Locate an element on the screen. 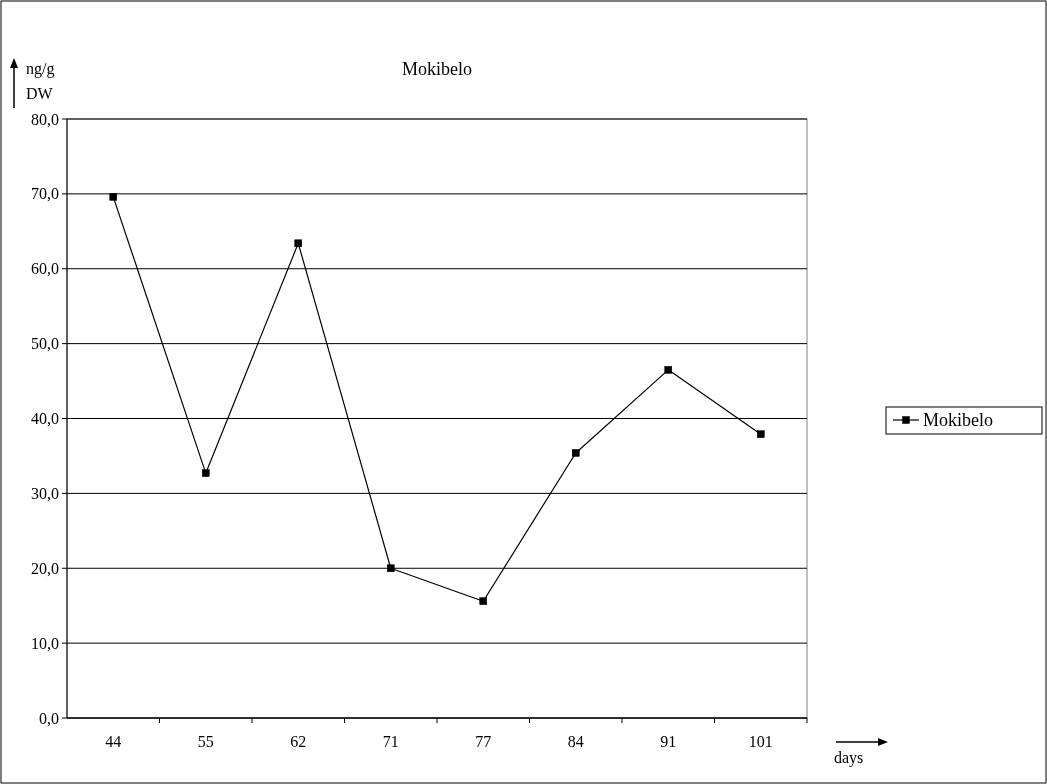 The height and width of the screenshot is (784, 1047). y-tick-label: 40,0 is located at coordinates (45, 419).